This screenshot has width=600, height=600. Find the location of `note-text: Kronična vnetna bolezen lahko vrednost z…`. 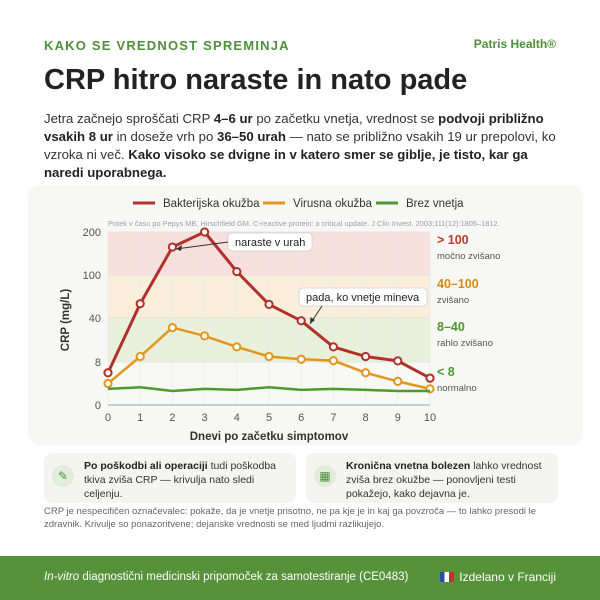

note-text: Kronična vnetna bolezen lahko vrednost z… is located at coordinates (448, 480).